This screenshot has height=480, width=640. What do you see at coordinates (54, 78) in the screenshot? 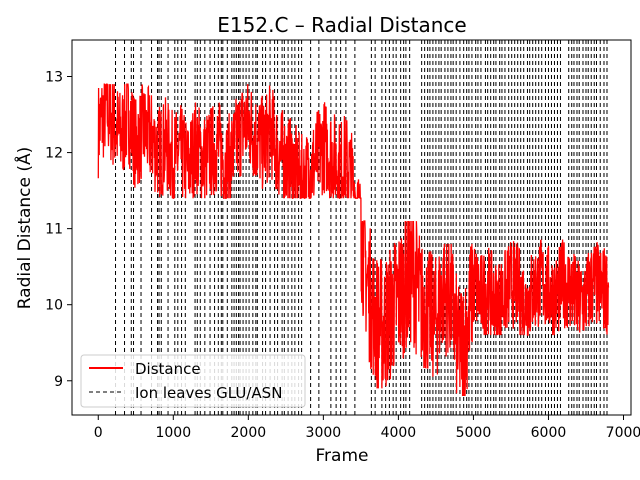
I see `y-tick-label: 13` at bounding box center [54, 78].